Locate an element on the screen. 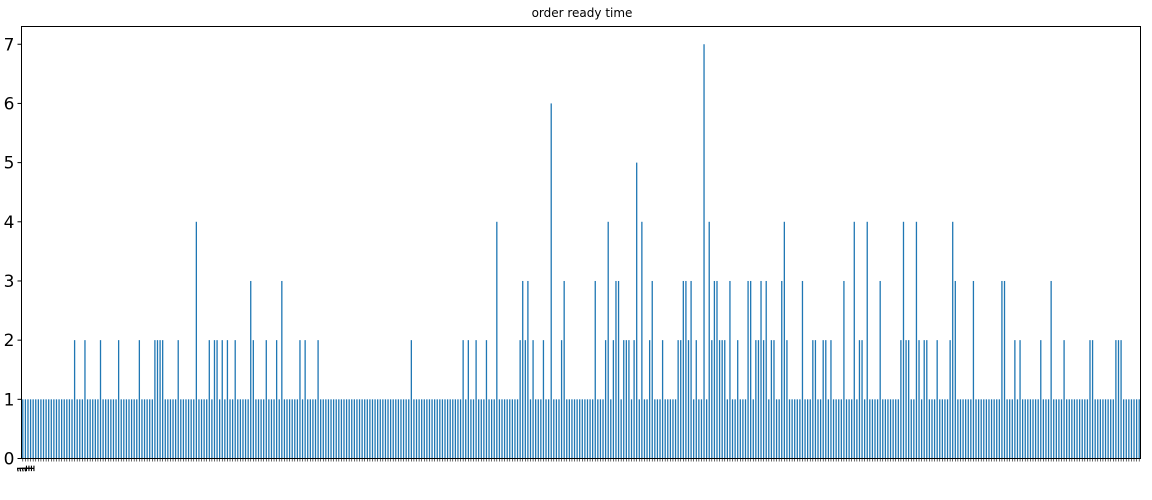  y-tick-label: 4 is located at coordinates (9, 223).